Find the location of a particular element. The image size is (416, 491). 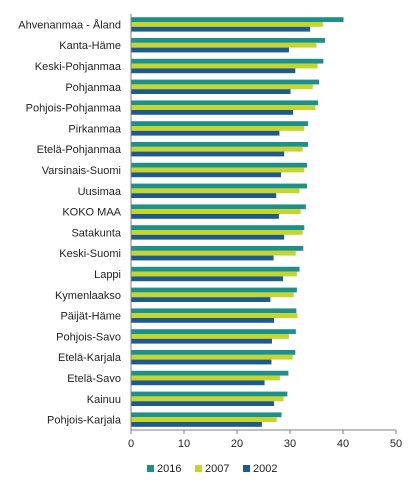

category-label: Etelä-Savo is located at coordinates (94, 379).